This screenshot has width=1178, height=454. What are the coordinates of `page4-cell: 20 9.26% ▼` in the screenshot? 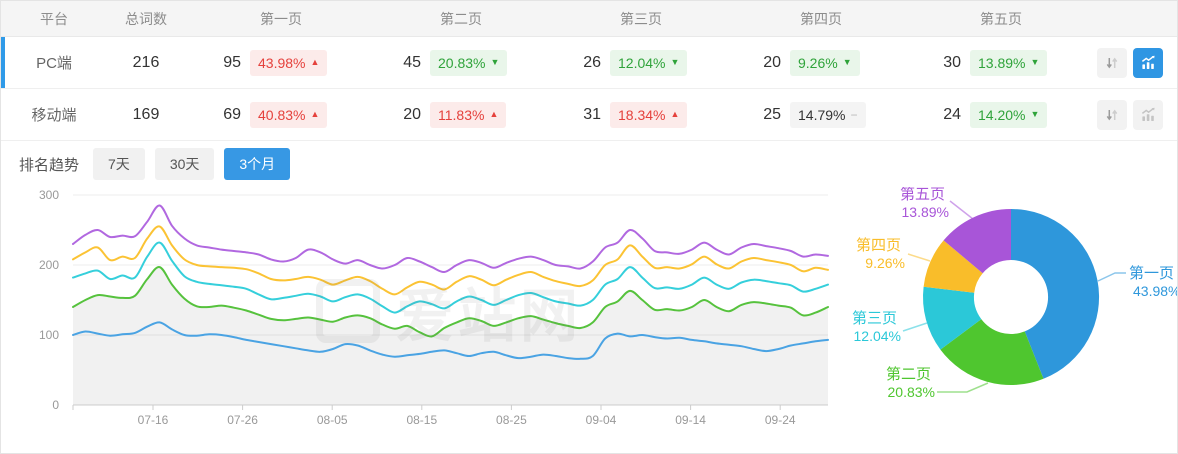 It's located at (821, 62).